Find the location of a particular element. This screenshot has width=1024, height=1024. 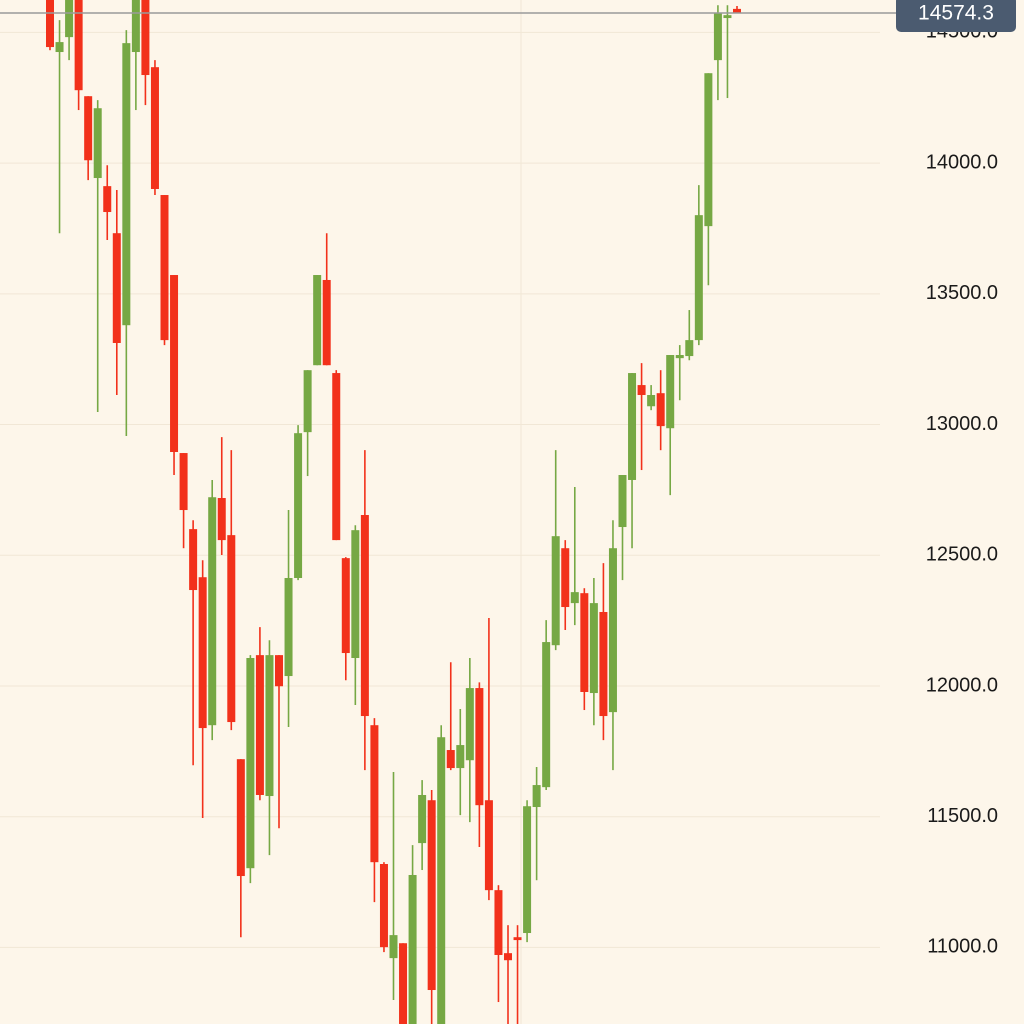

y-tick-label: 12000.0 is located at coordinates (962, 685).